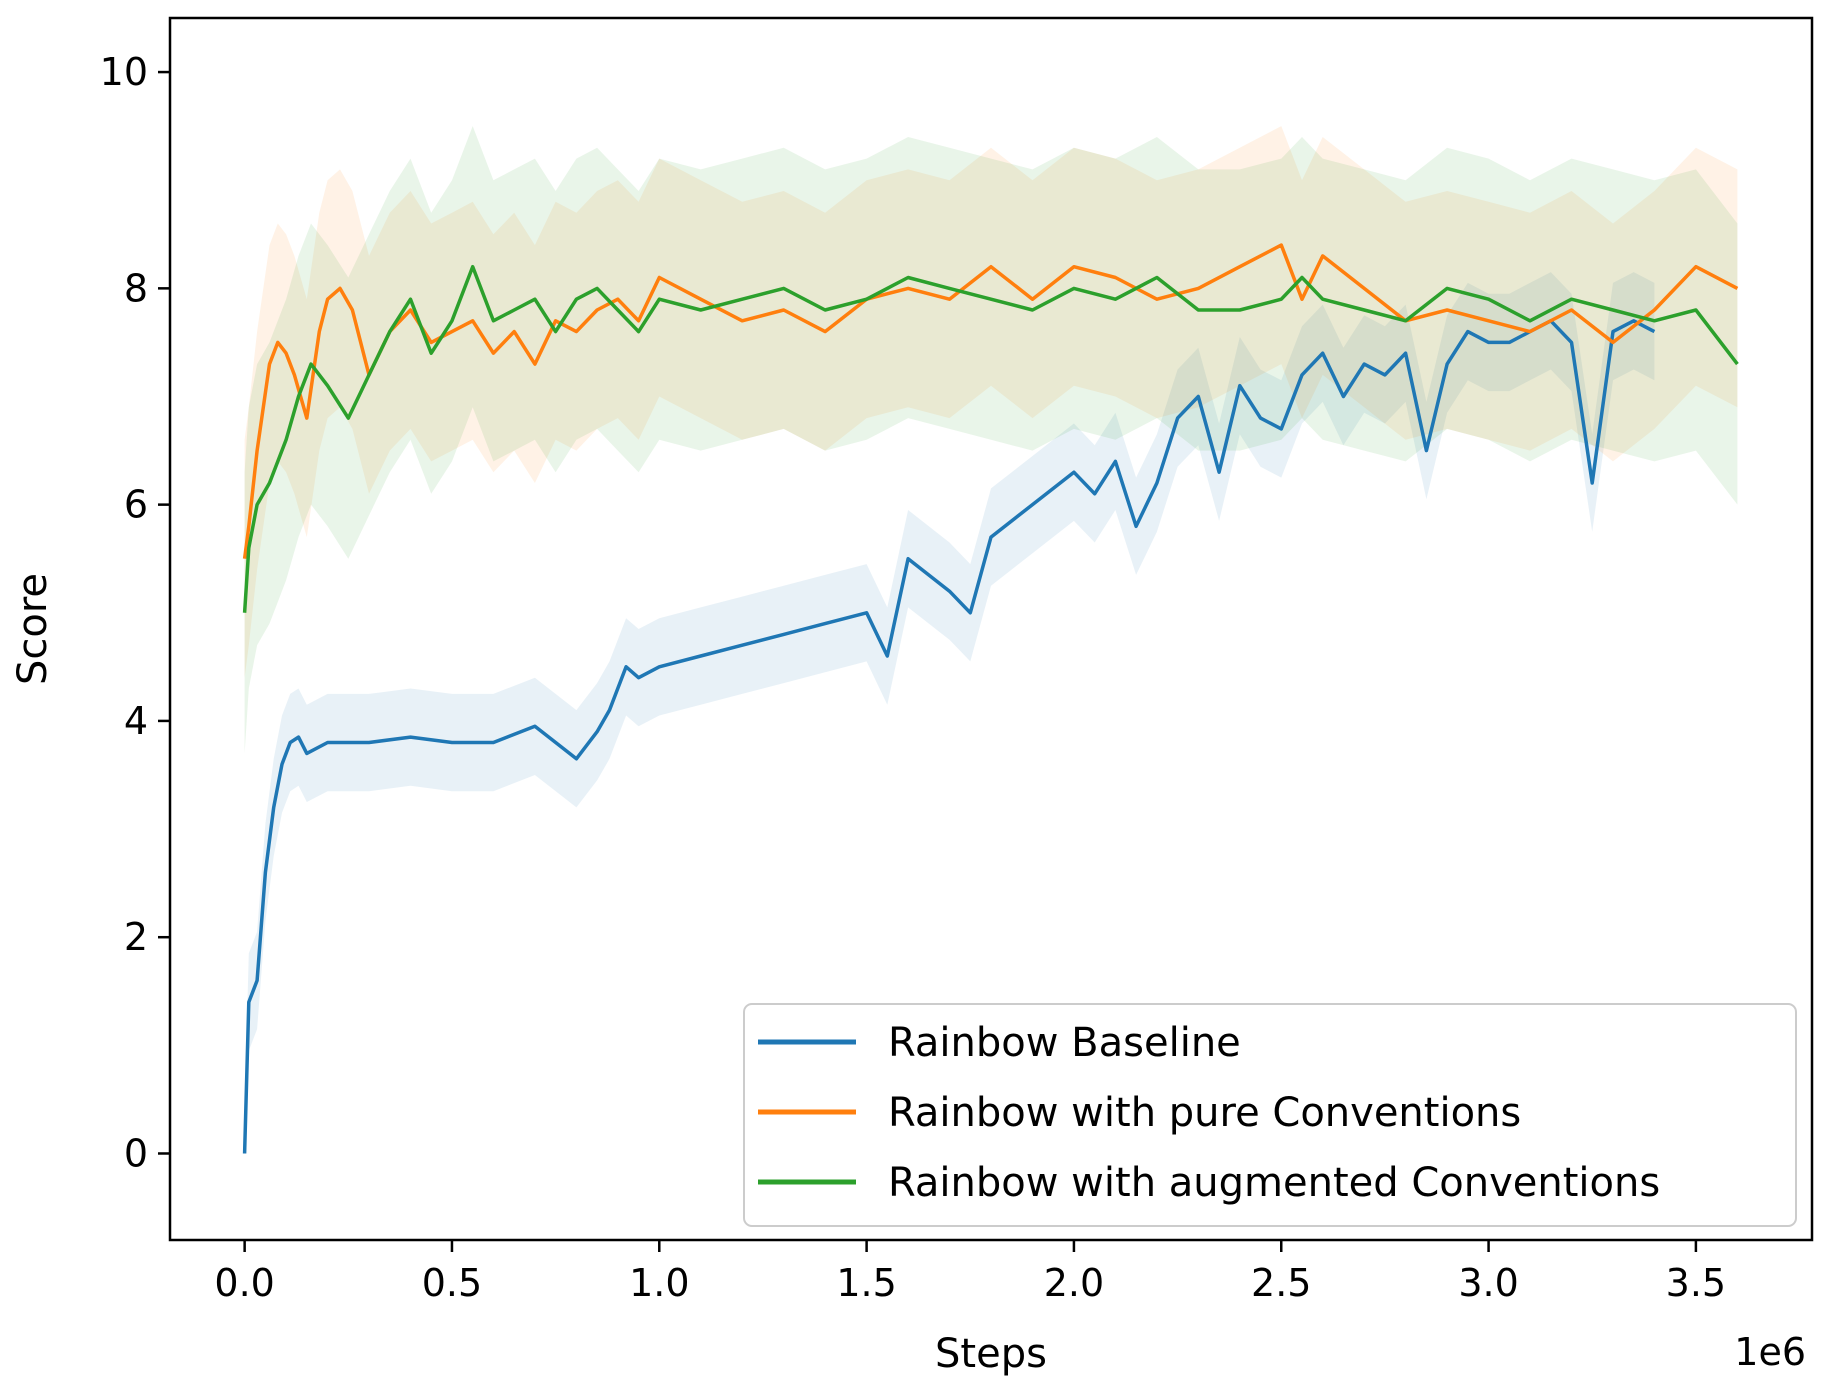  Describe the element at coordinates (1696, 1283) in the screenshot. I see `x-tick-label-7: 3.5` at that location.